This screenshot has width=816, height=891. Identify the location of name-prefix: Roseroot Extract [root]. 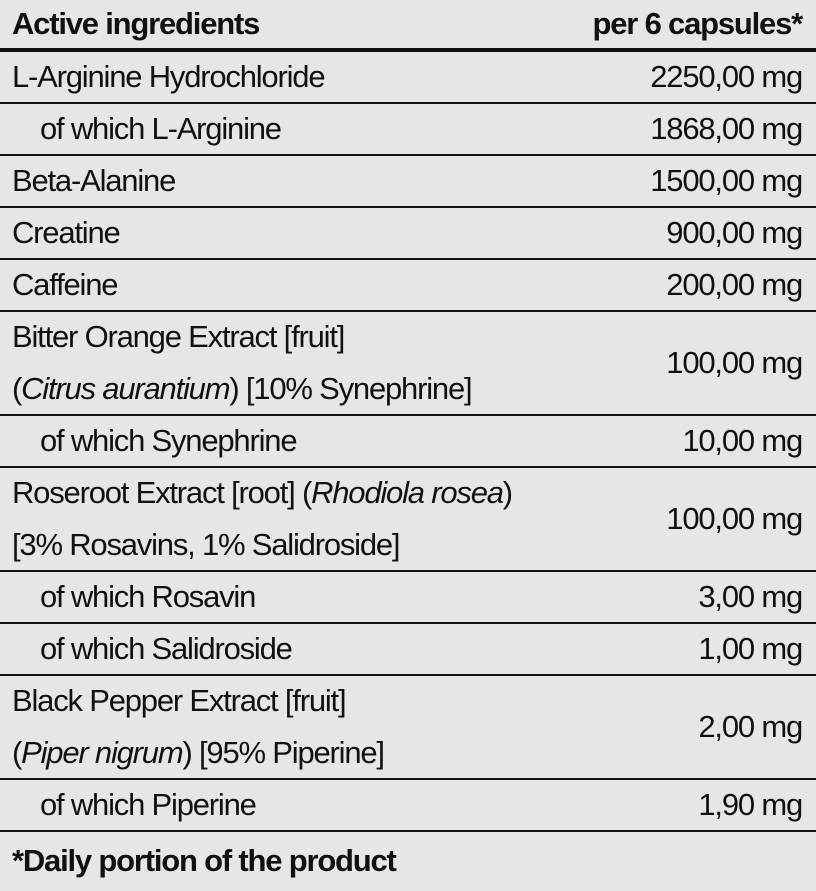
(157, 492).